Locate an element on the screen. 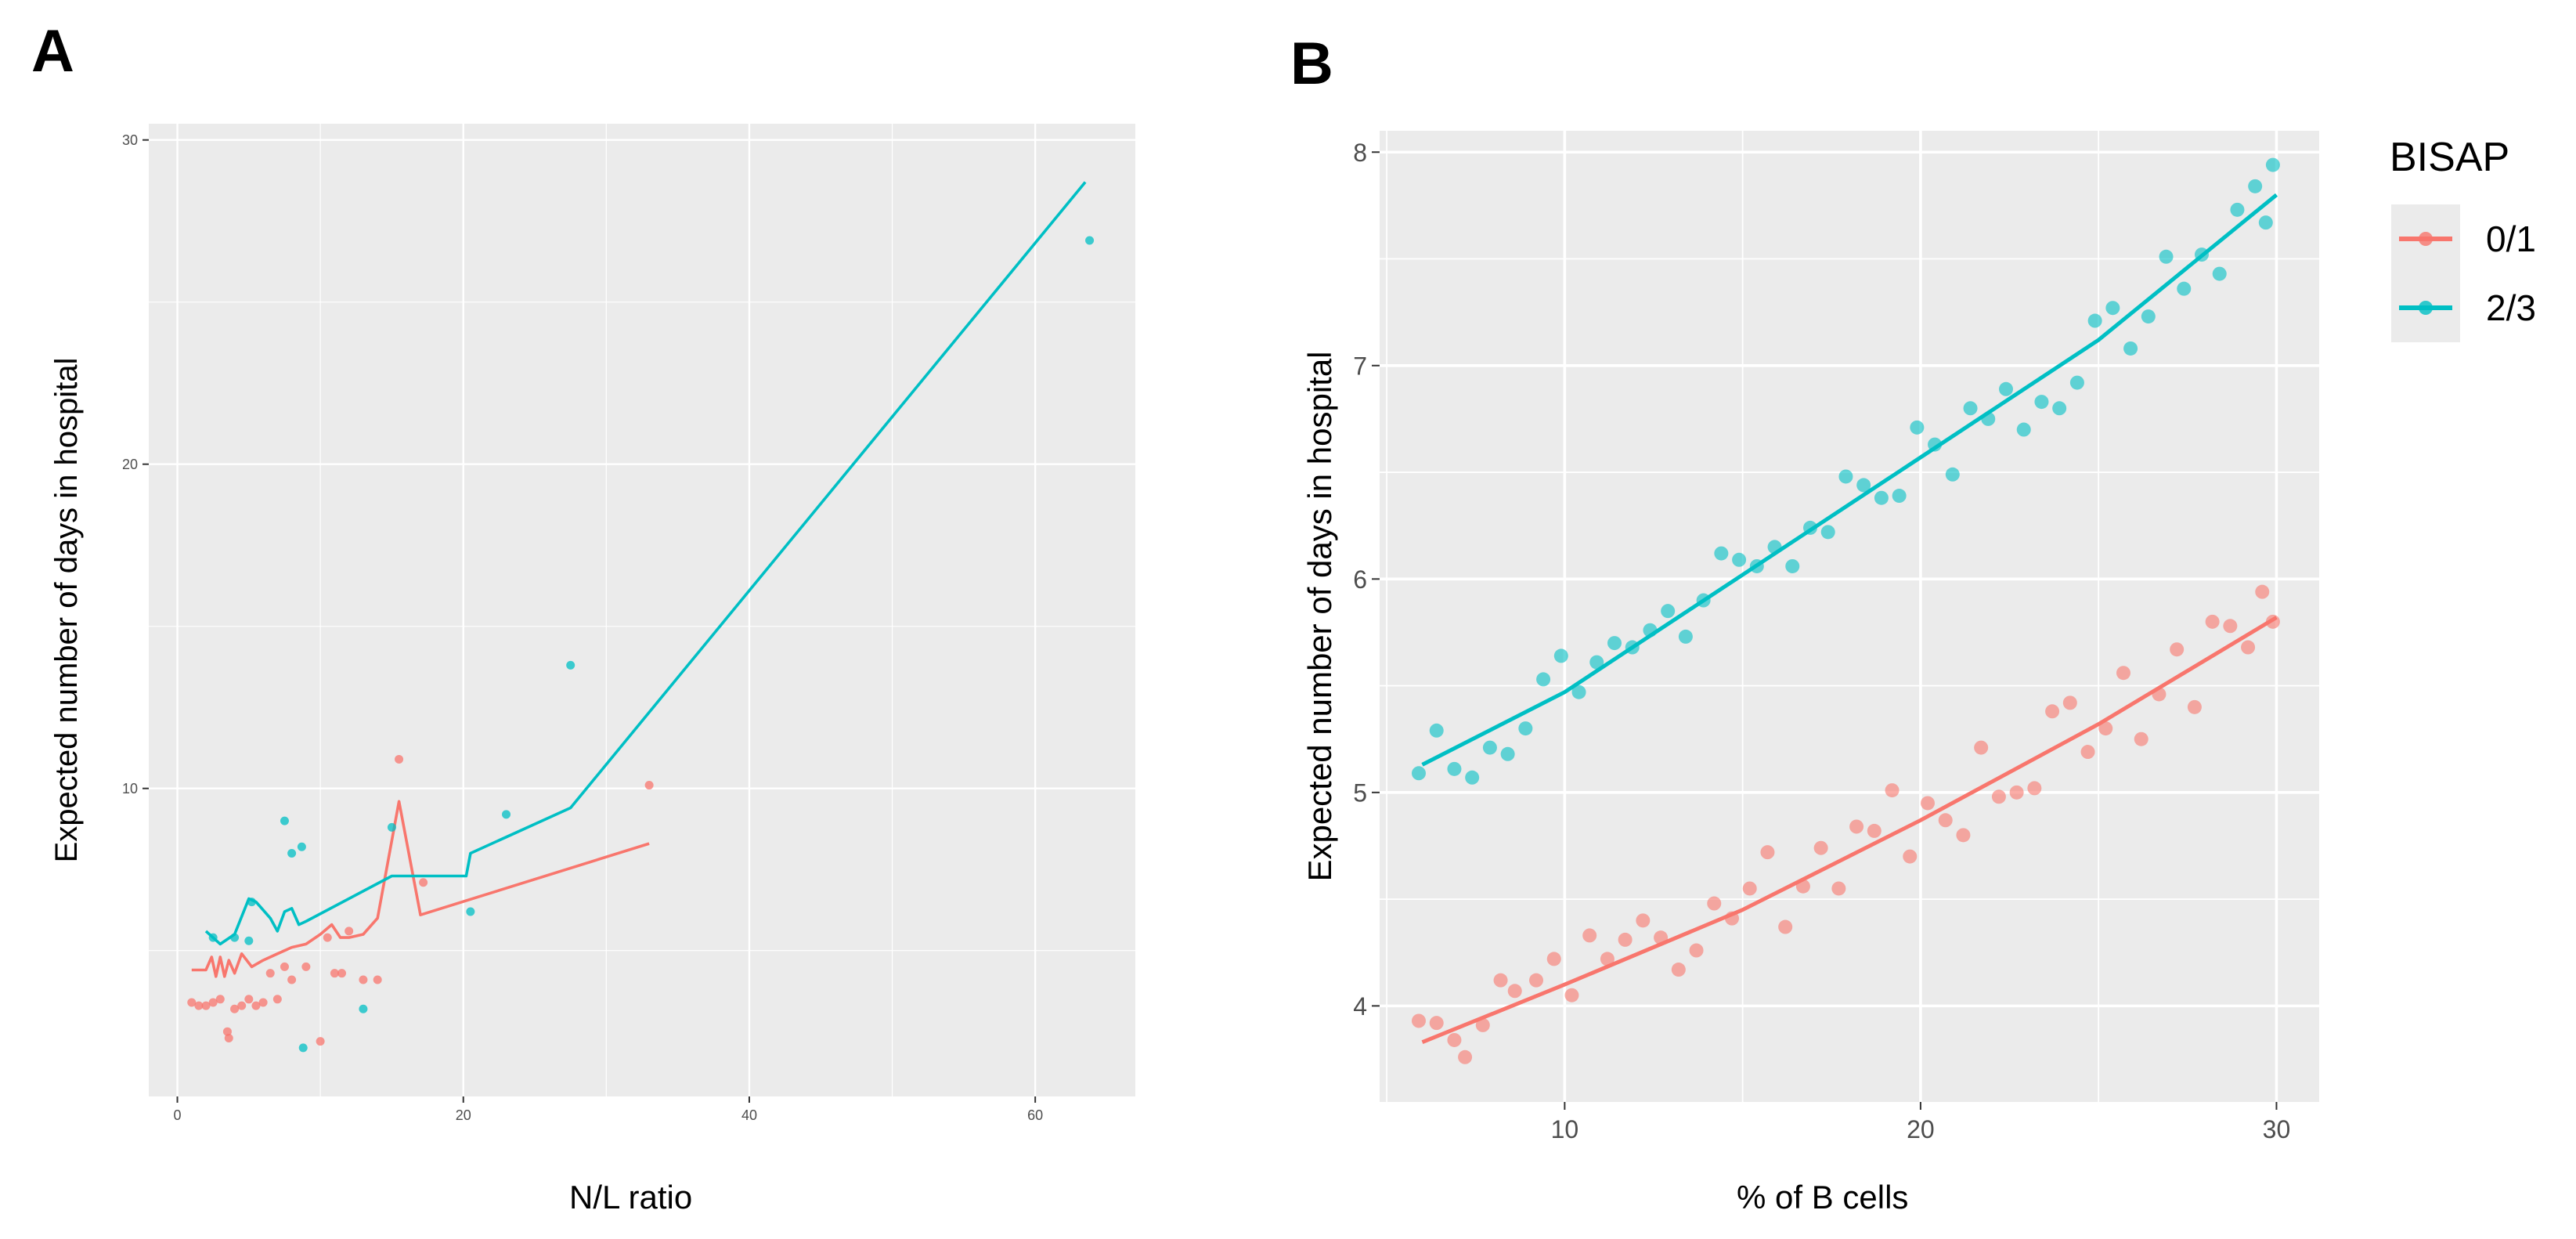 The image size is (2576, 1239). panel-b-label: B is located at coordinates (1311, 64).